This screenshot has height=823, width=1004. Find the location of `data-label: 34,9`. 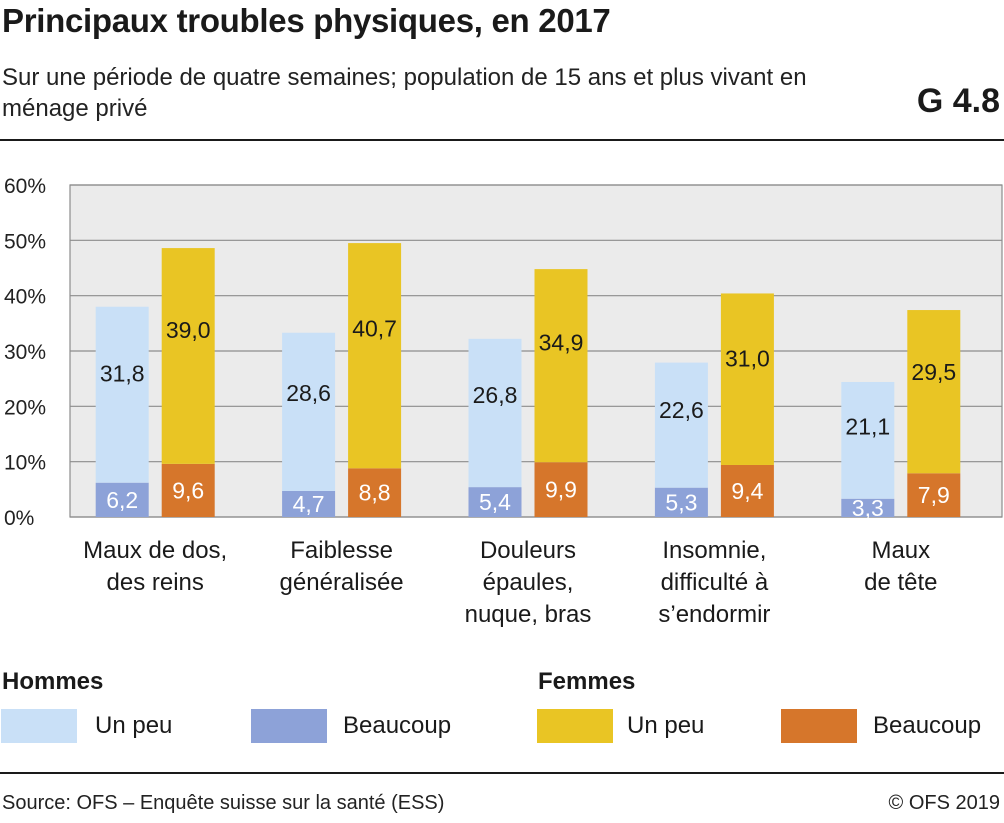

data-label: 34,9 is located at coordinates (561, 342).